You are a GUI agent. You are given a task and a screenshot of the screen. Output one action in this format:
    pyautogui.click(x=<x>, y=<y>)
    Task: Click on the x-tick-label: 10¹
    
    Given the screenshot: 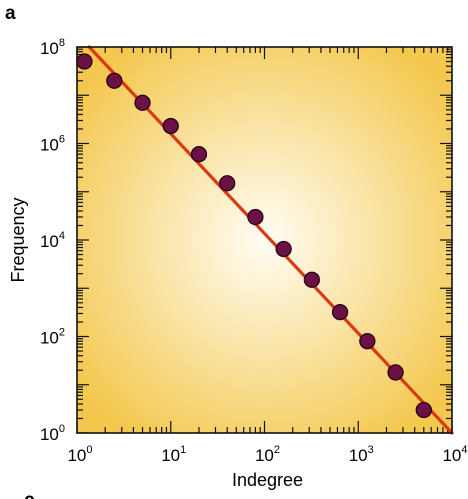 What is the action you would take?
    pyautogui.click(x=173, y=454)
    